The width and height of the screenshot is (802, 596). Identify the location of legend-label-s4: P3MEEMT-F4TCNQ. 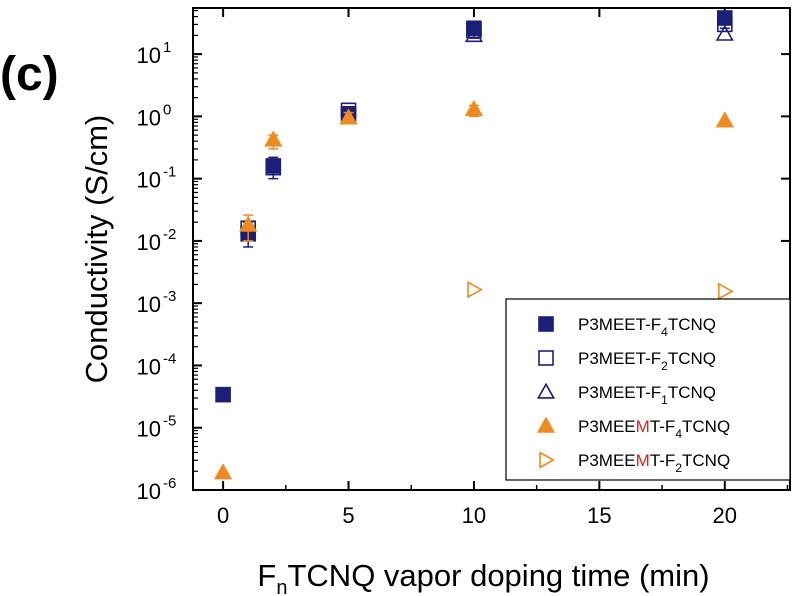
(654, 429).